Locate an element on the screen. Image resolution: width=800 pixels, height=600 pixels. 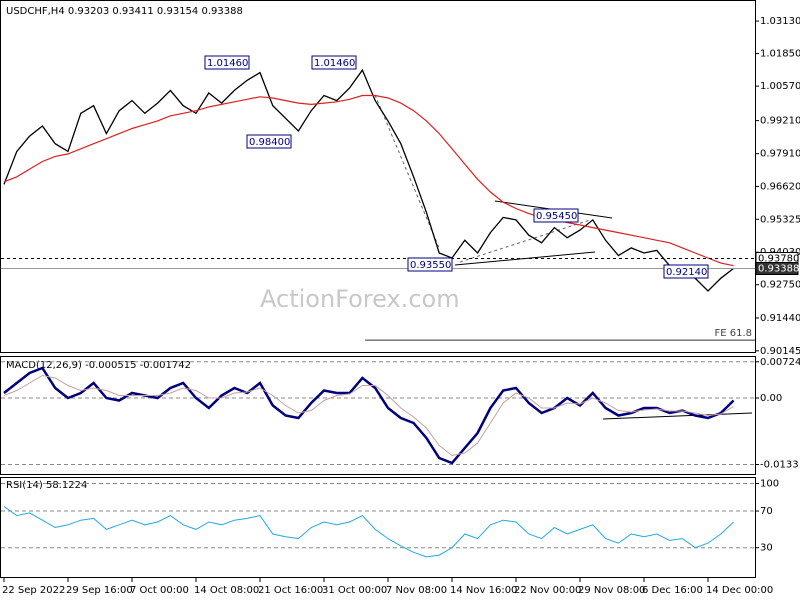
x-tick-label: 6 Dec 16:00 is located at coordinates (672, 590).